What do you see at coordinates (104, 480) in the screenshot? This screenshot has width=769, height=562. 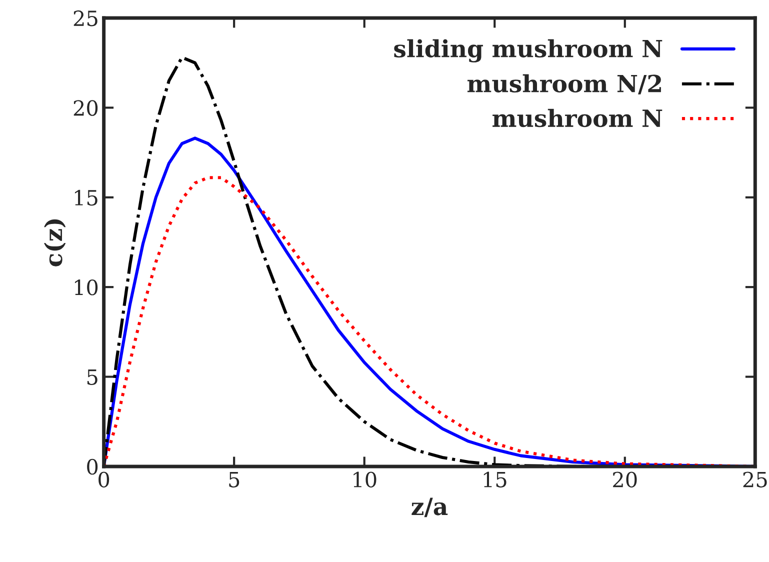 I see `x-tick-label: 0` at bounding box center [104, 480].